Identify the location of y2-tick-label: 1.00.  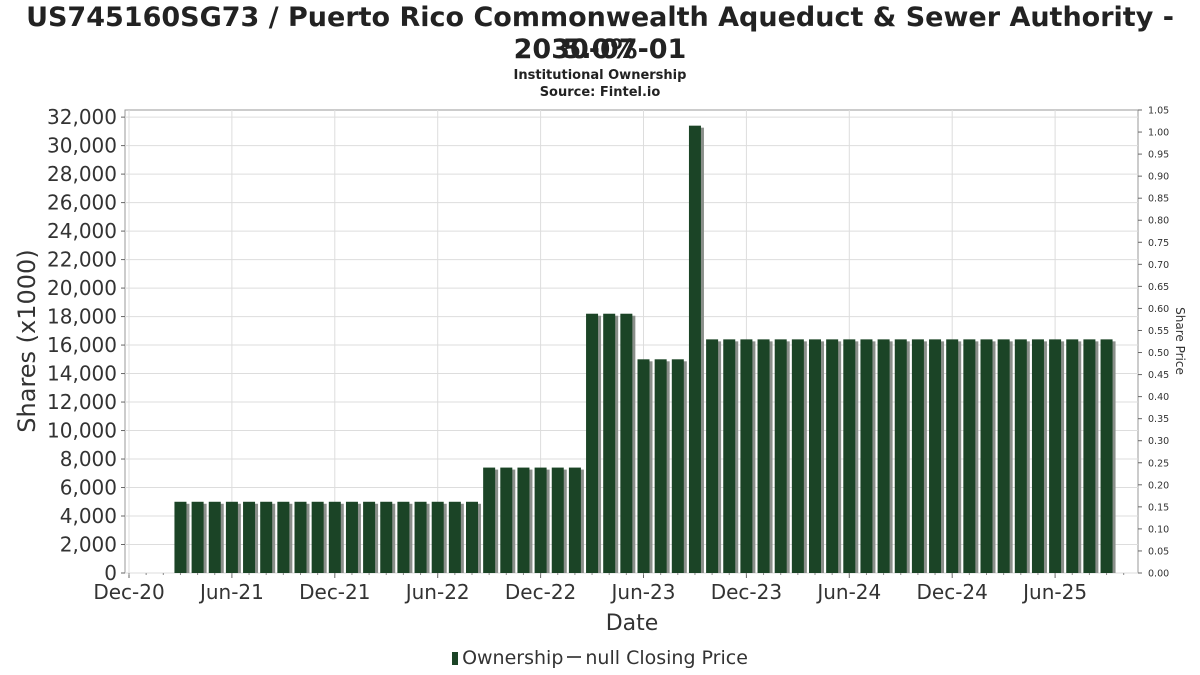
(1158, 133).